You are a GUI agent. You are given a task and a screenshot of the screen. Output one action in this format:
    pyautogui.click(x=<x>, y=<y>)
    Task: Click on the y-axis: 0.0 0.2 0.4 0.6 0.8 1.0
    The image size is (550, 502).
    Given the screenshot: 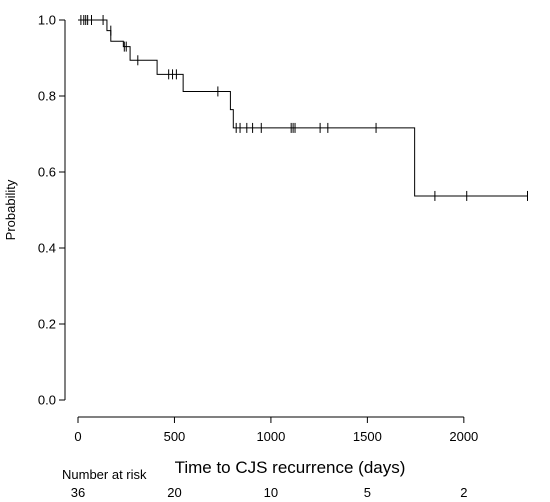 What is the action you would take?
    pyautogui.click(x=52, y=210)
    